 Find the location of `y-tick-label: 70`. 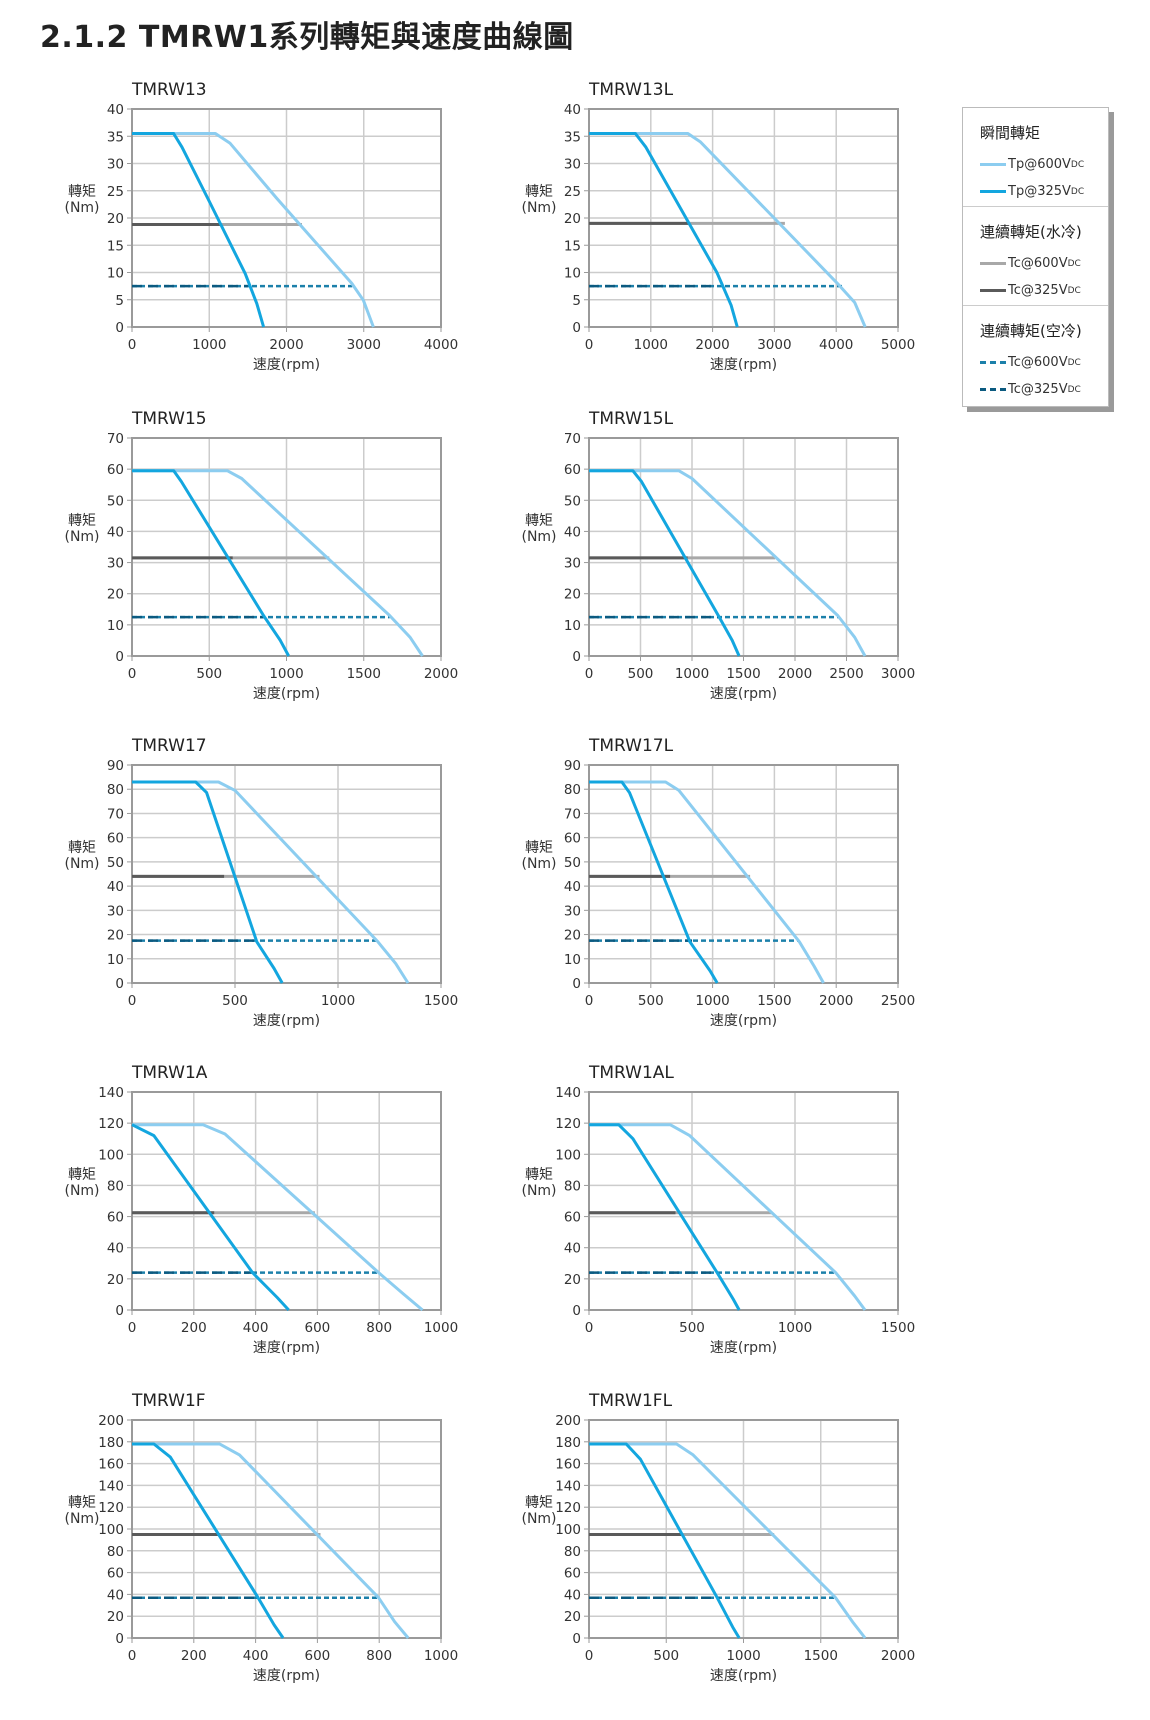

y-tick-label: 70 is located at coordinates (115, 439).